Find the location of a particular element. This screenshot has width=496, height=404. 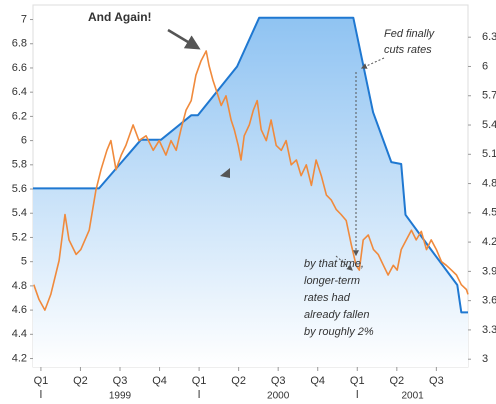

y2-tick-label: 5.1 is located at coordinates (489, 154).